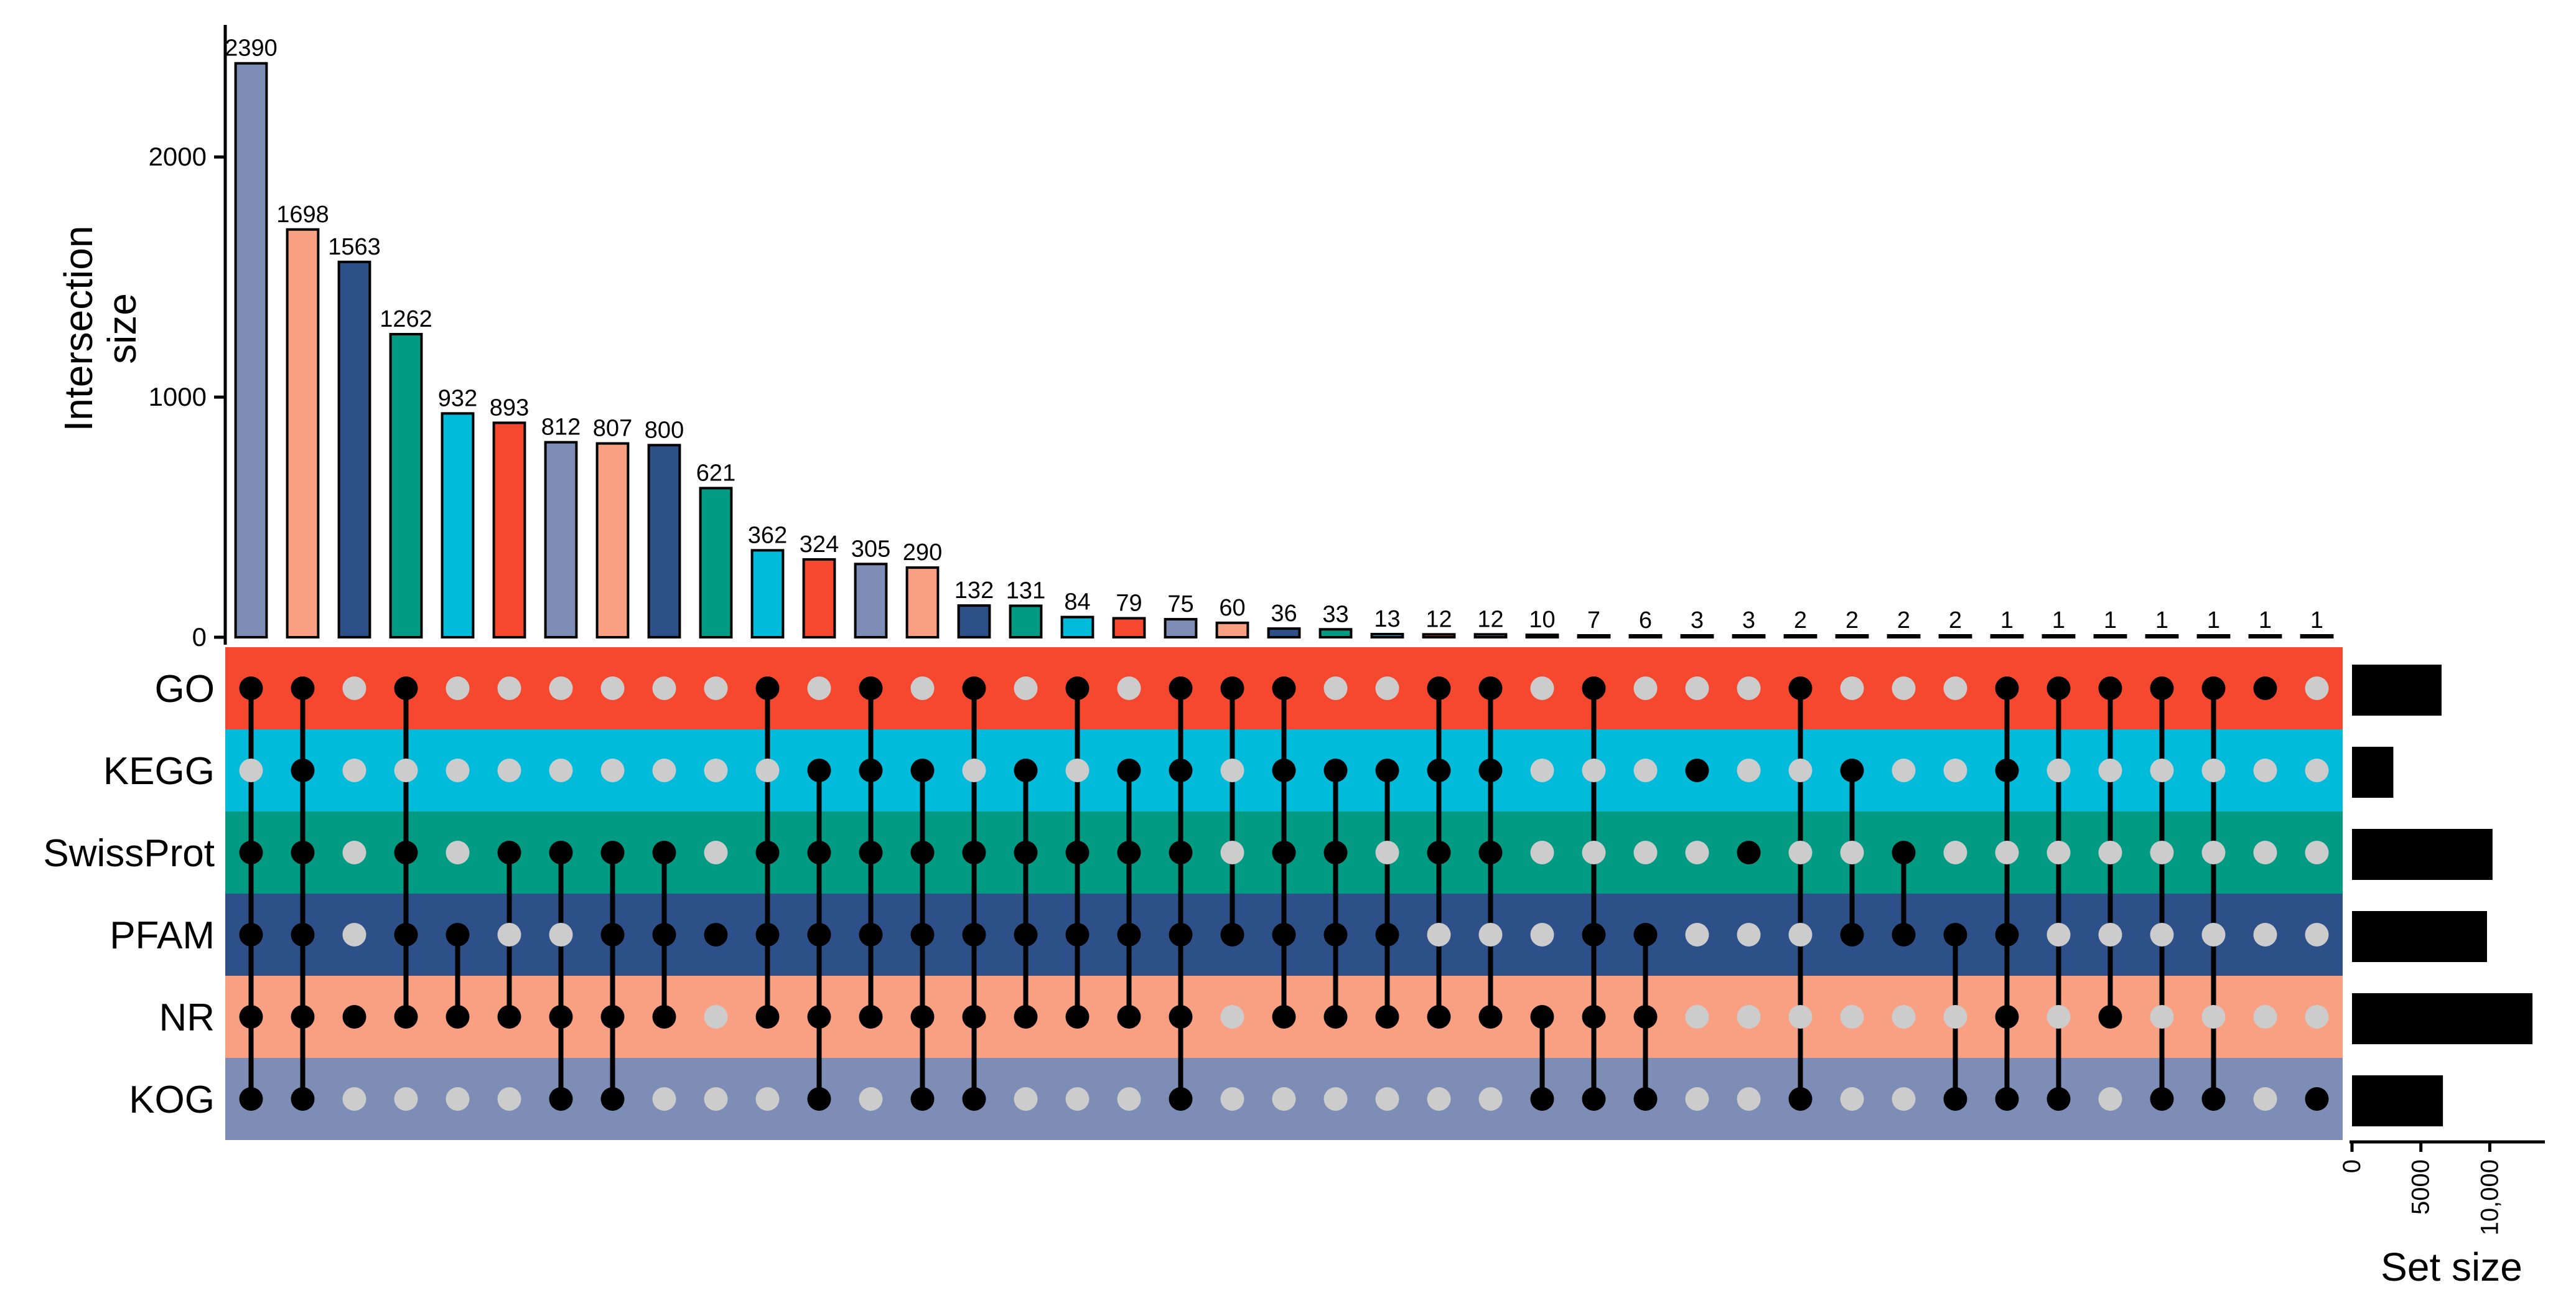 This screenshot has height=1295, width=2576. I want to click on intersection-bar-label: 2, so click(1800, 620).